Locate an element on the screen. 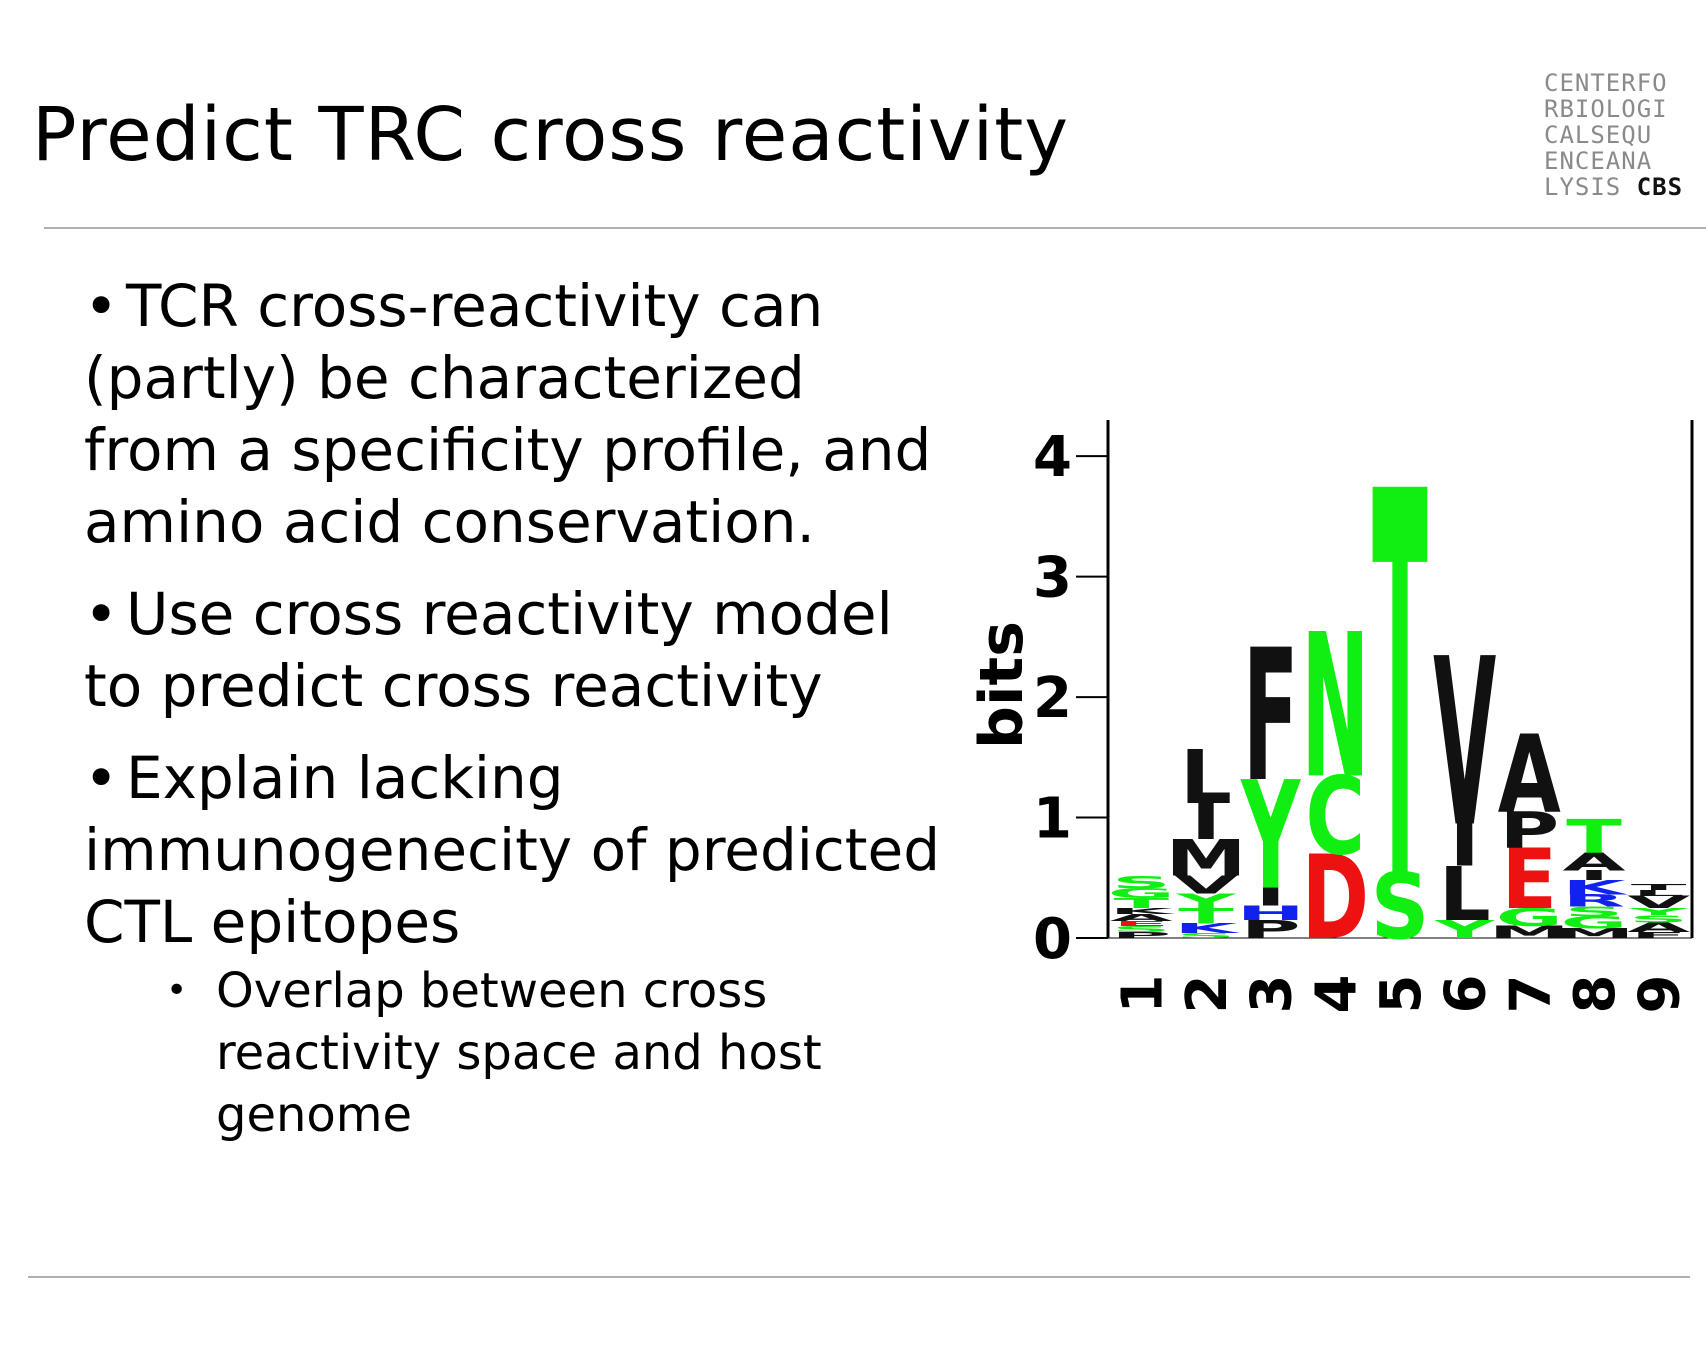 The height and width of the screenshot is (1365, 1706). logo-letter: H is located at coordinates (1271, 913).